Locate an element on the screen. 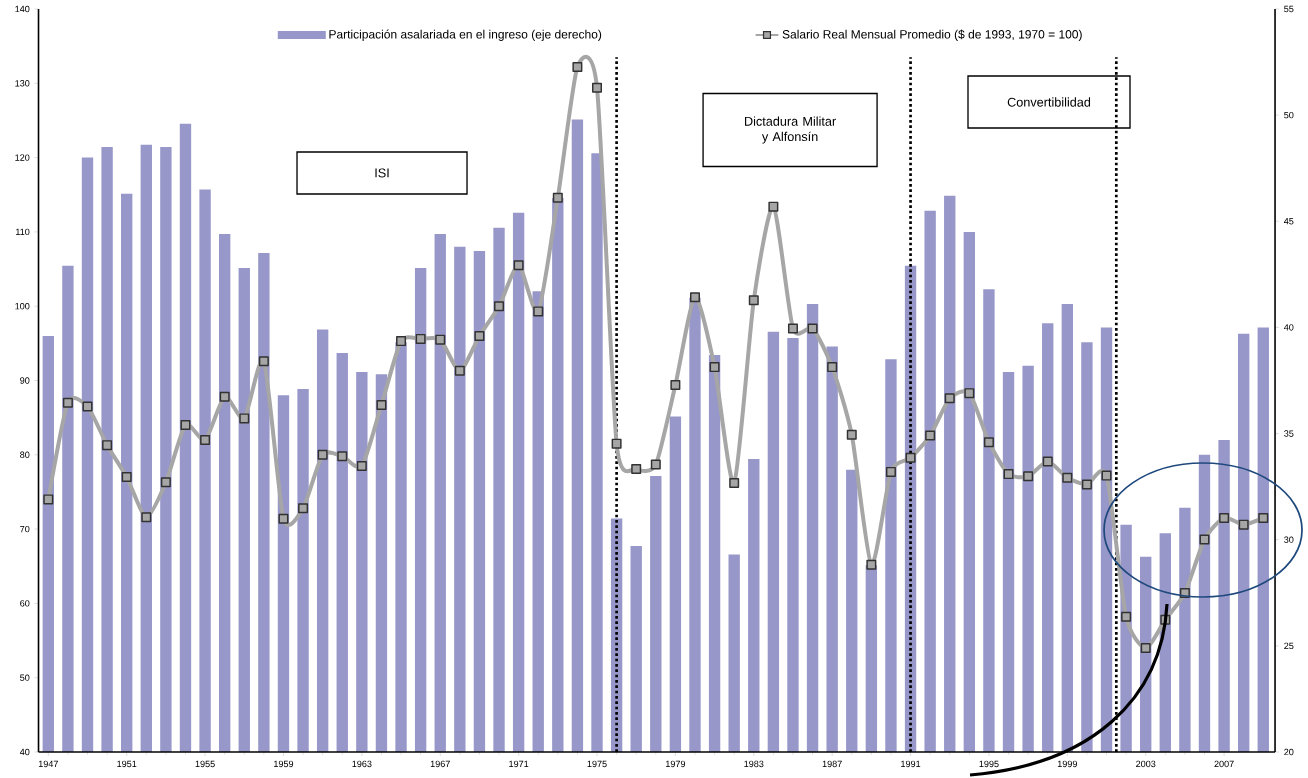 The image size is (1308, 778). x-tick-label: 1947 is located at coordinates (48, 764).